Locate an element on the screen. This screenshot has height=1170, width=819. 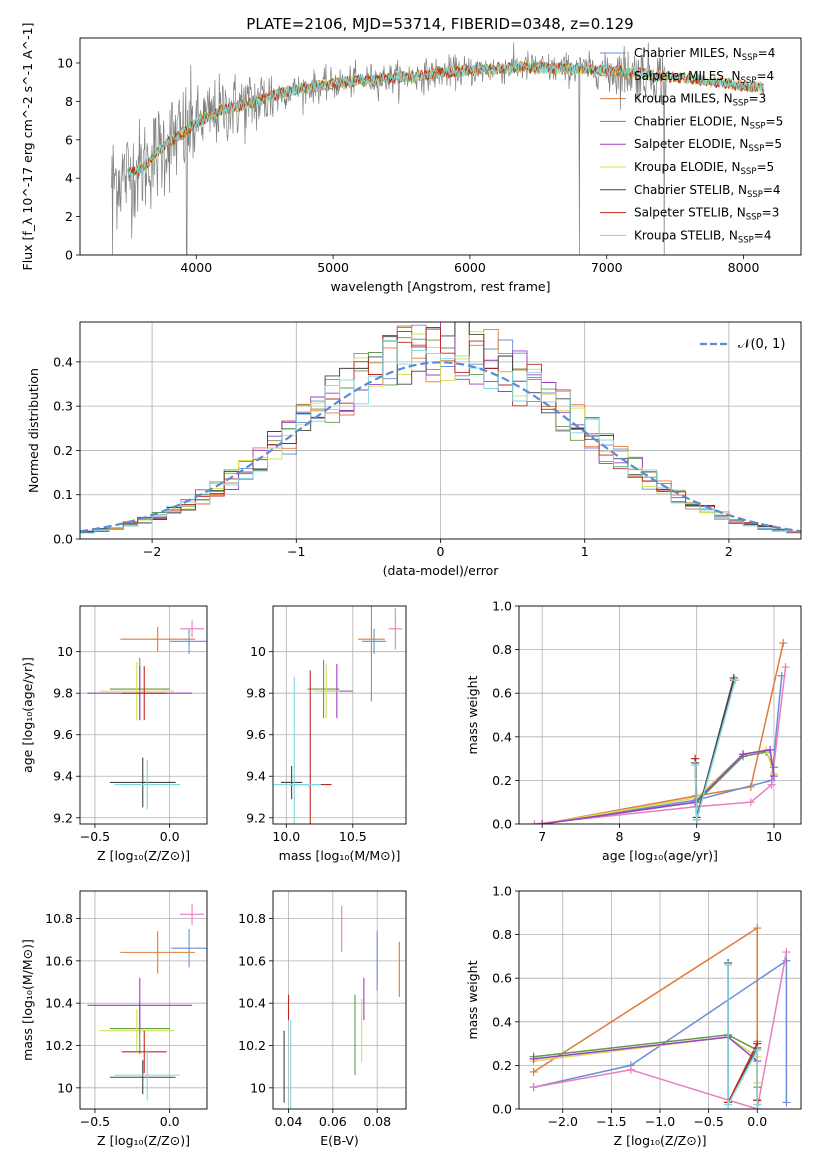
y-tick-label: 0.3 is located at coordinates (63, 406).